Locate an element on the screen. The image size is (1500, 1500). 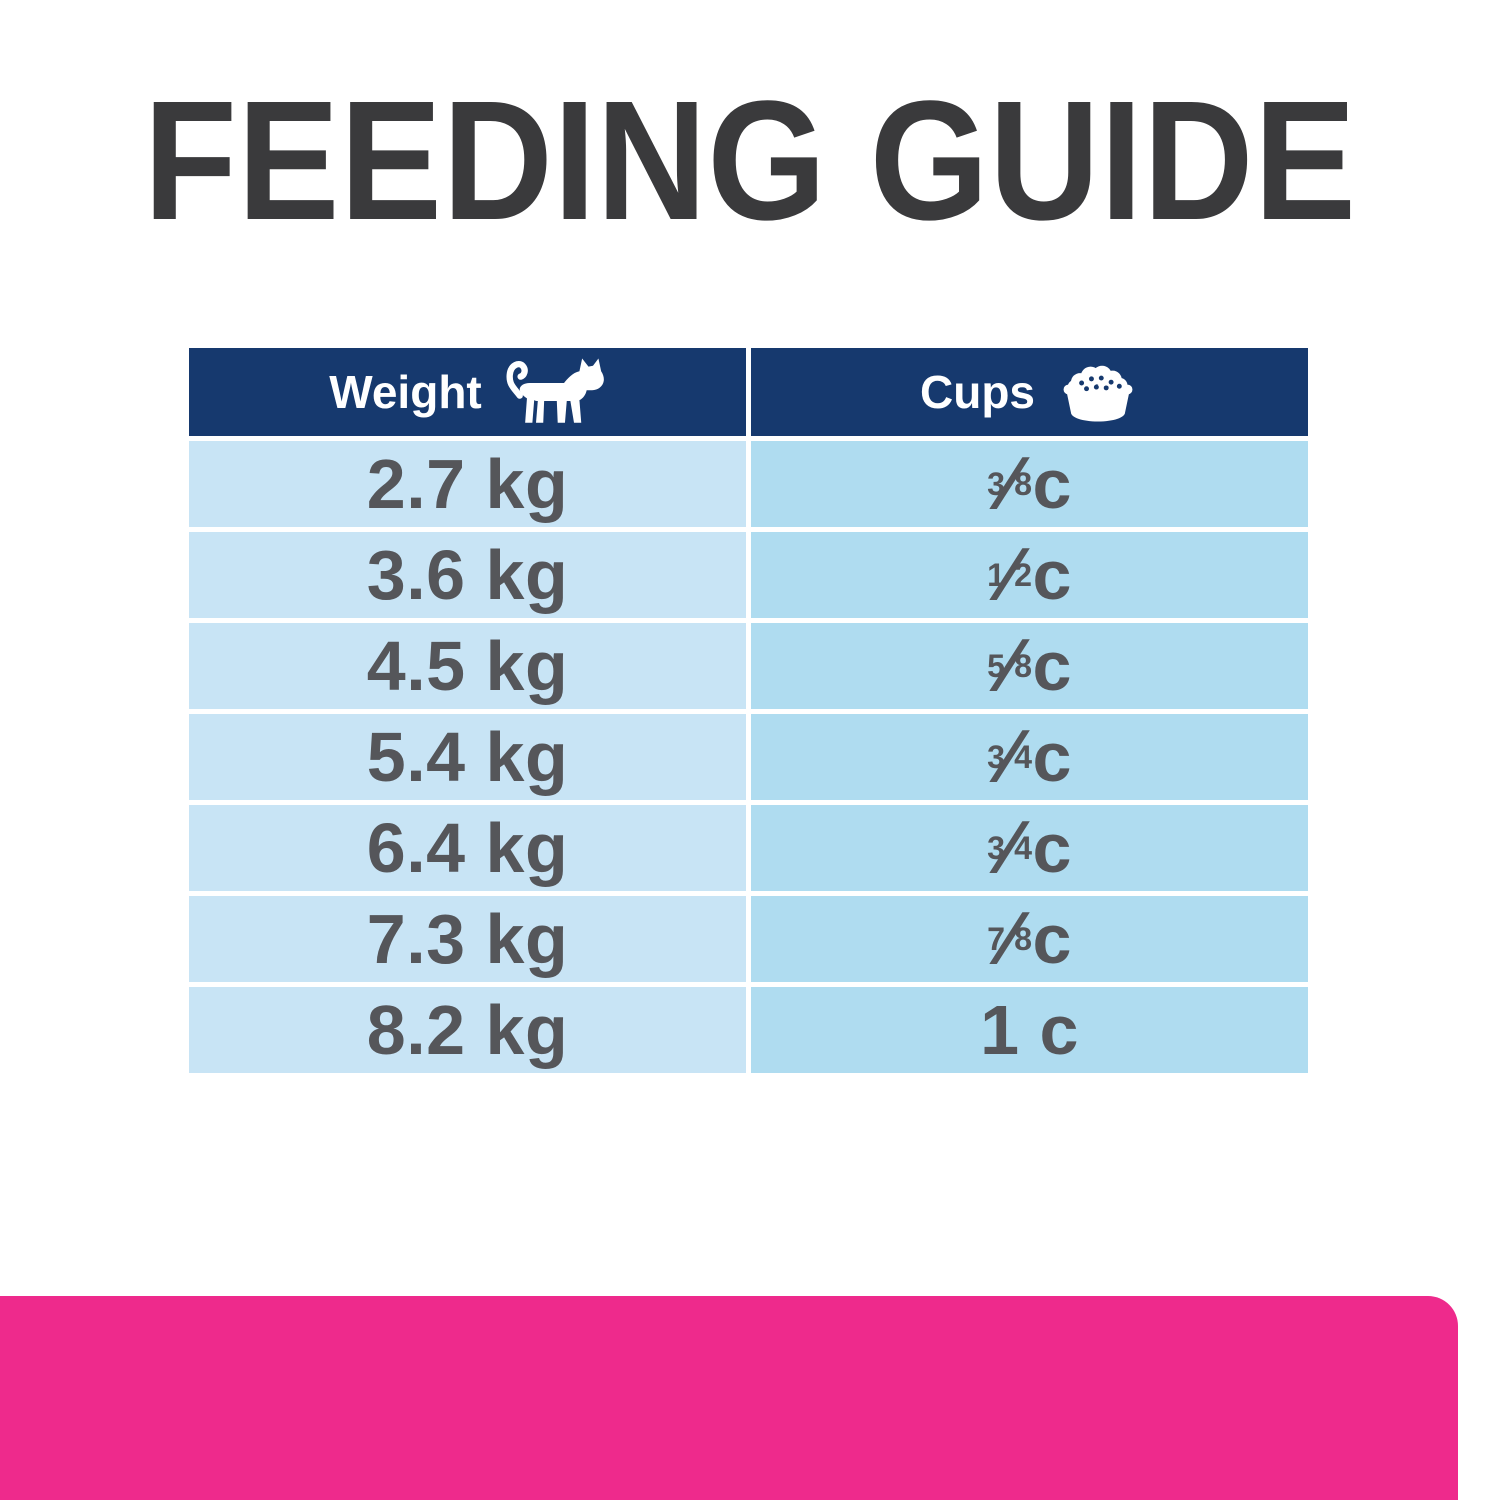
cups-cell: 1 ⁄ 2 c is located at coordinates (1029, 575).